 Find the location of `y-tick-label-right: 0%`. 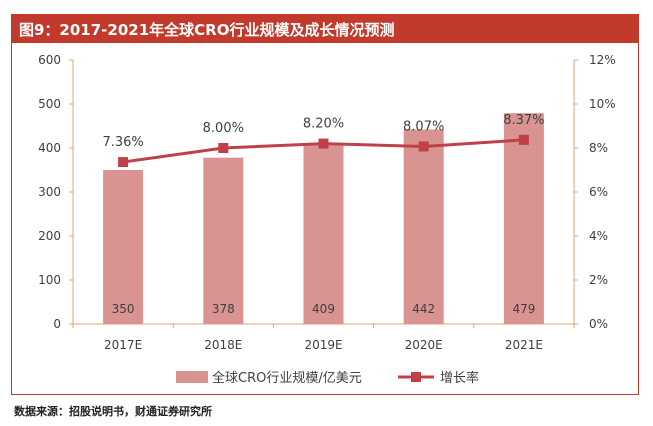

y-tick-label-right: 0% is located at coordinates (598, 324).